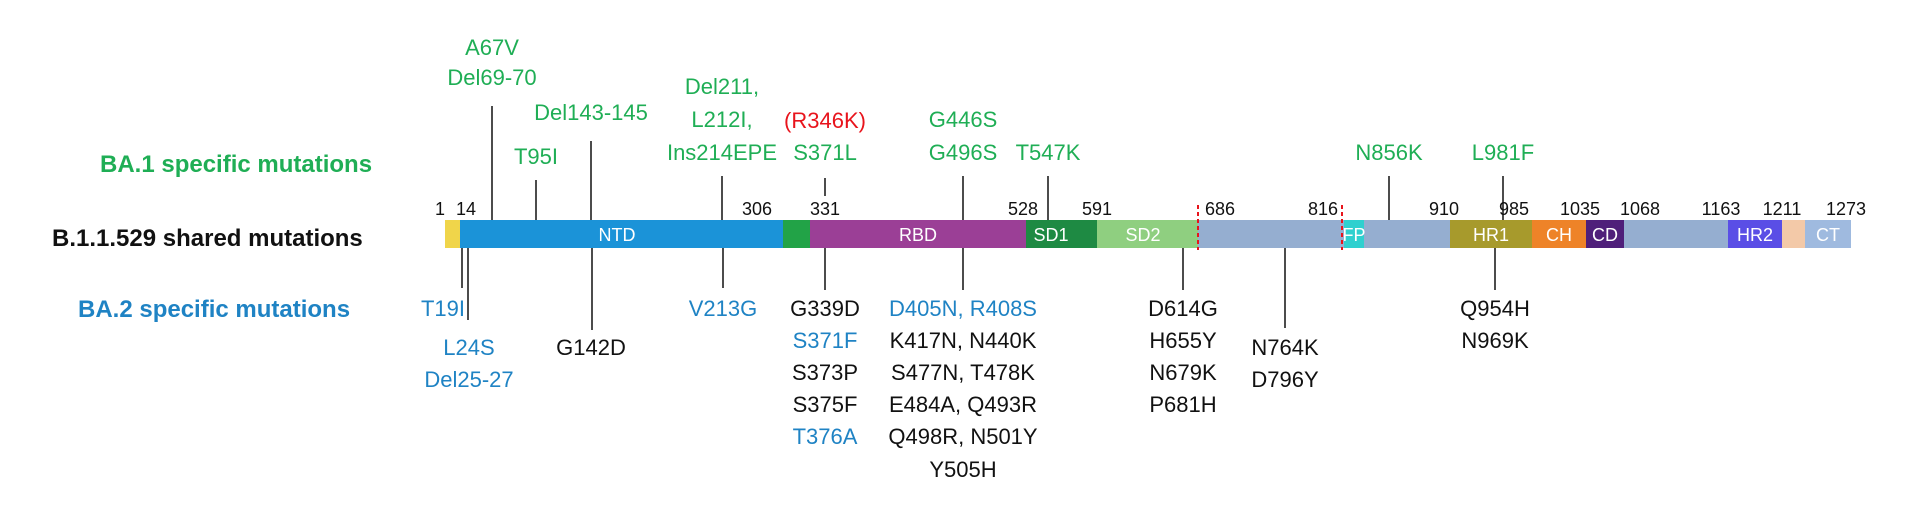 The width and height of the screenshot is (1920, 508). What do you see at coordinates (617, 235) in the screenshot?
I see `domain-label-ntd: NTD` at bounding box center [617, 235].